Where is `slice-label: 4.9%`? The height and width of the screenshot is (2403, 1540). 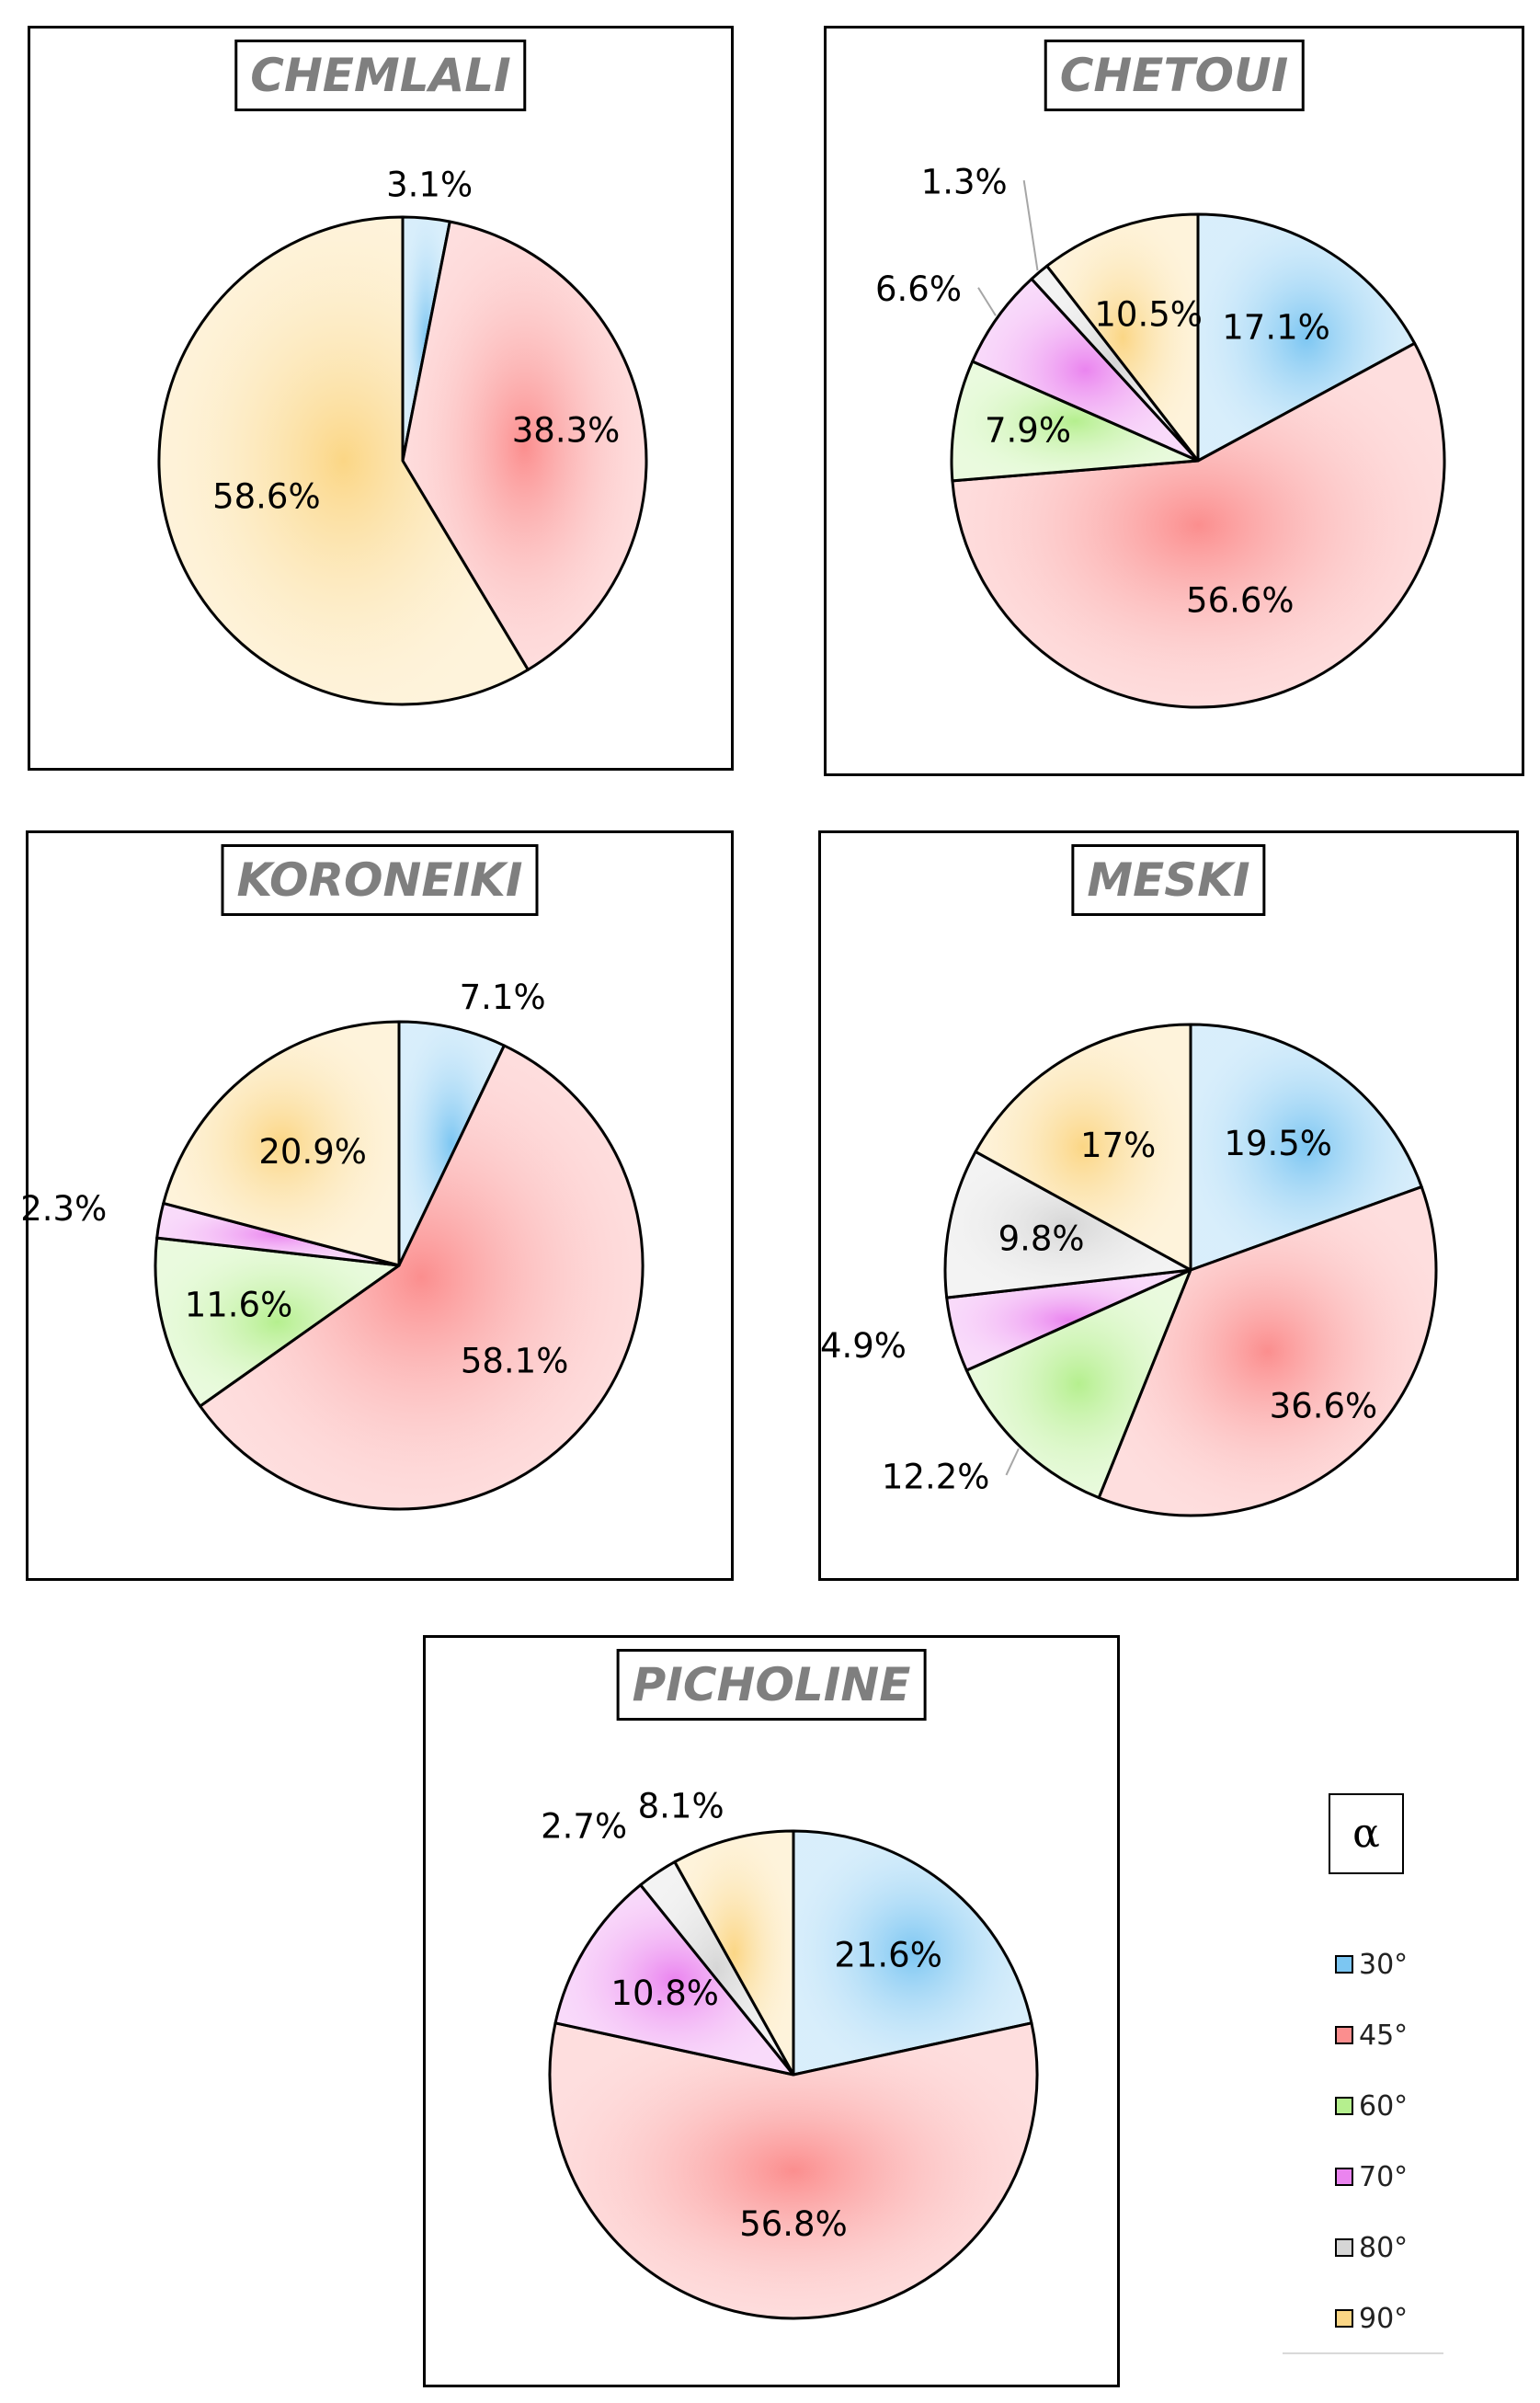 slice-label: 4.9% is located at coordinates (863, 1346).